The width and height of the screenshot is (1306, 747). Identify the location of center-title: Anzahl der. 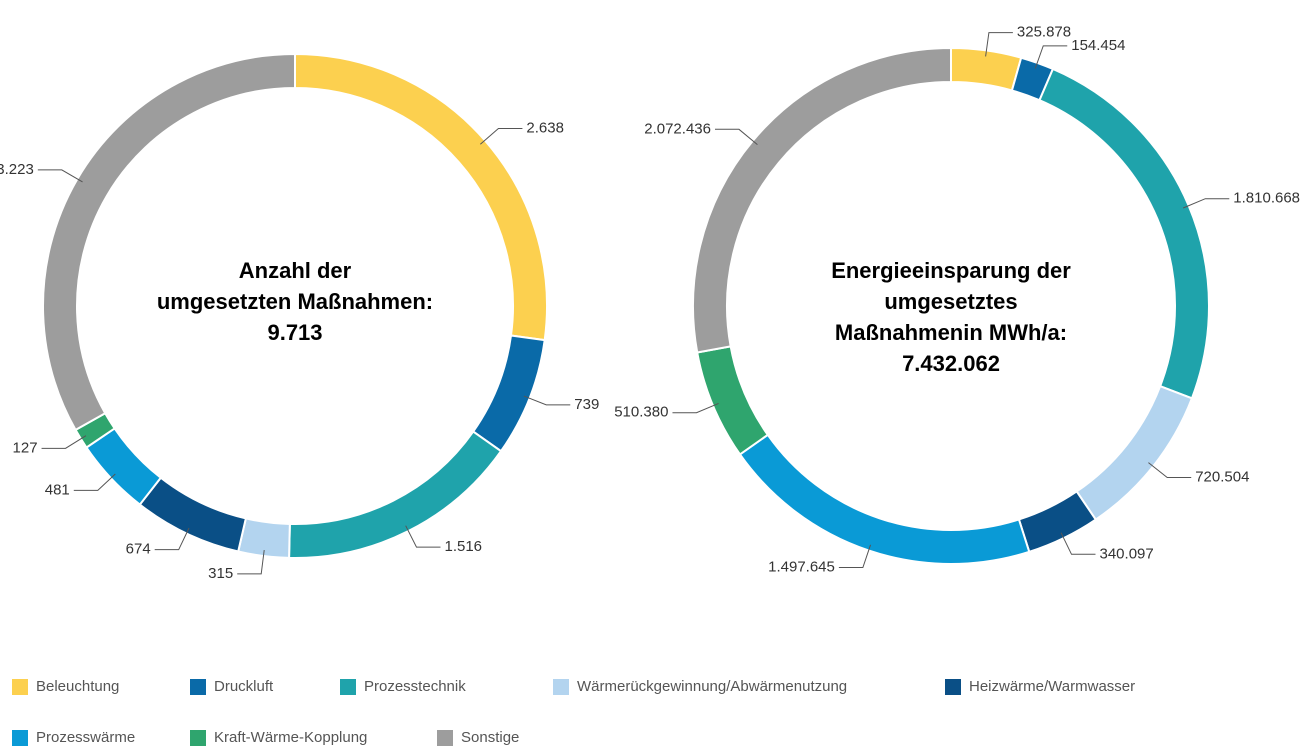
(295, 270).